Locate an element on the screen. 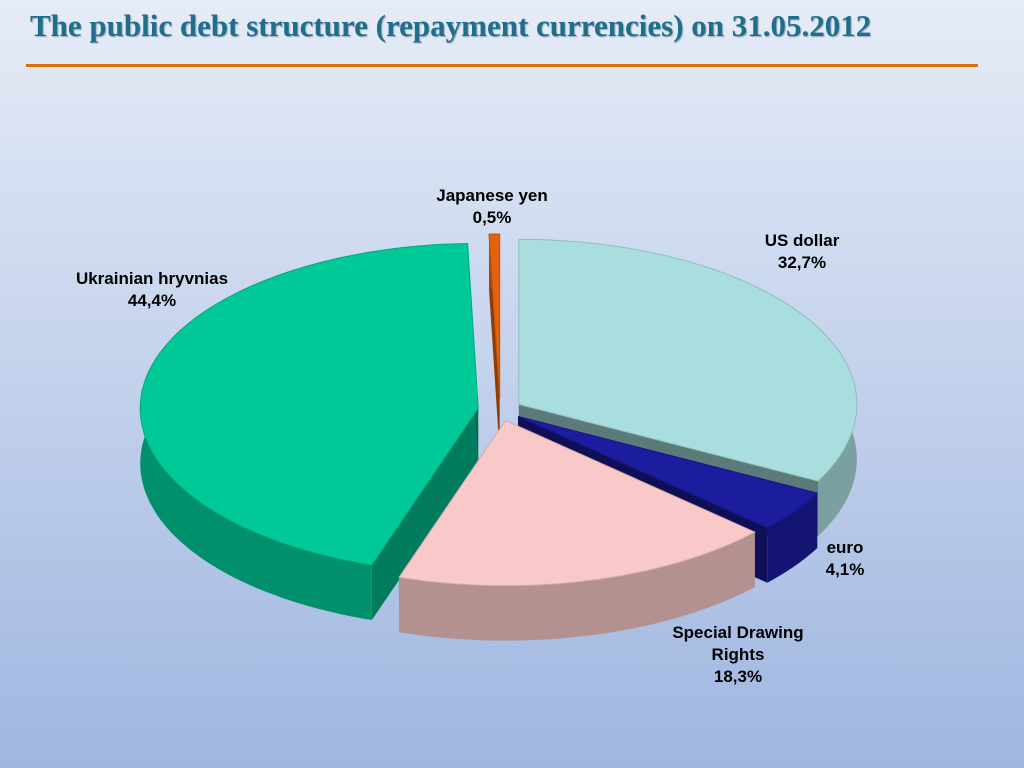 The width and height of the screenshot is (1024, 768). value-label: 32,7% is located at coordinates (802, 262).